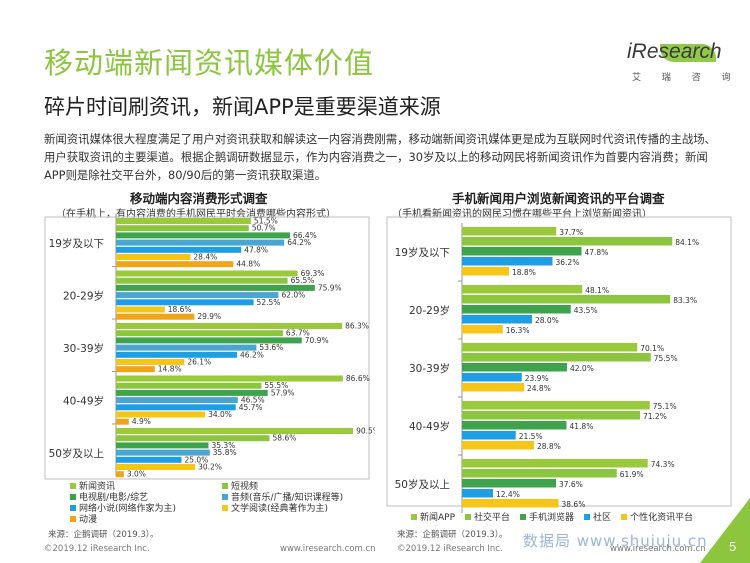 This screenshot has height=563, width=750. Describe the element at coordinates (357, 326) in the screenshot. I see `left-chart-value-label: 86.3%` at that location.